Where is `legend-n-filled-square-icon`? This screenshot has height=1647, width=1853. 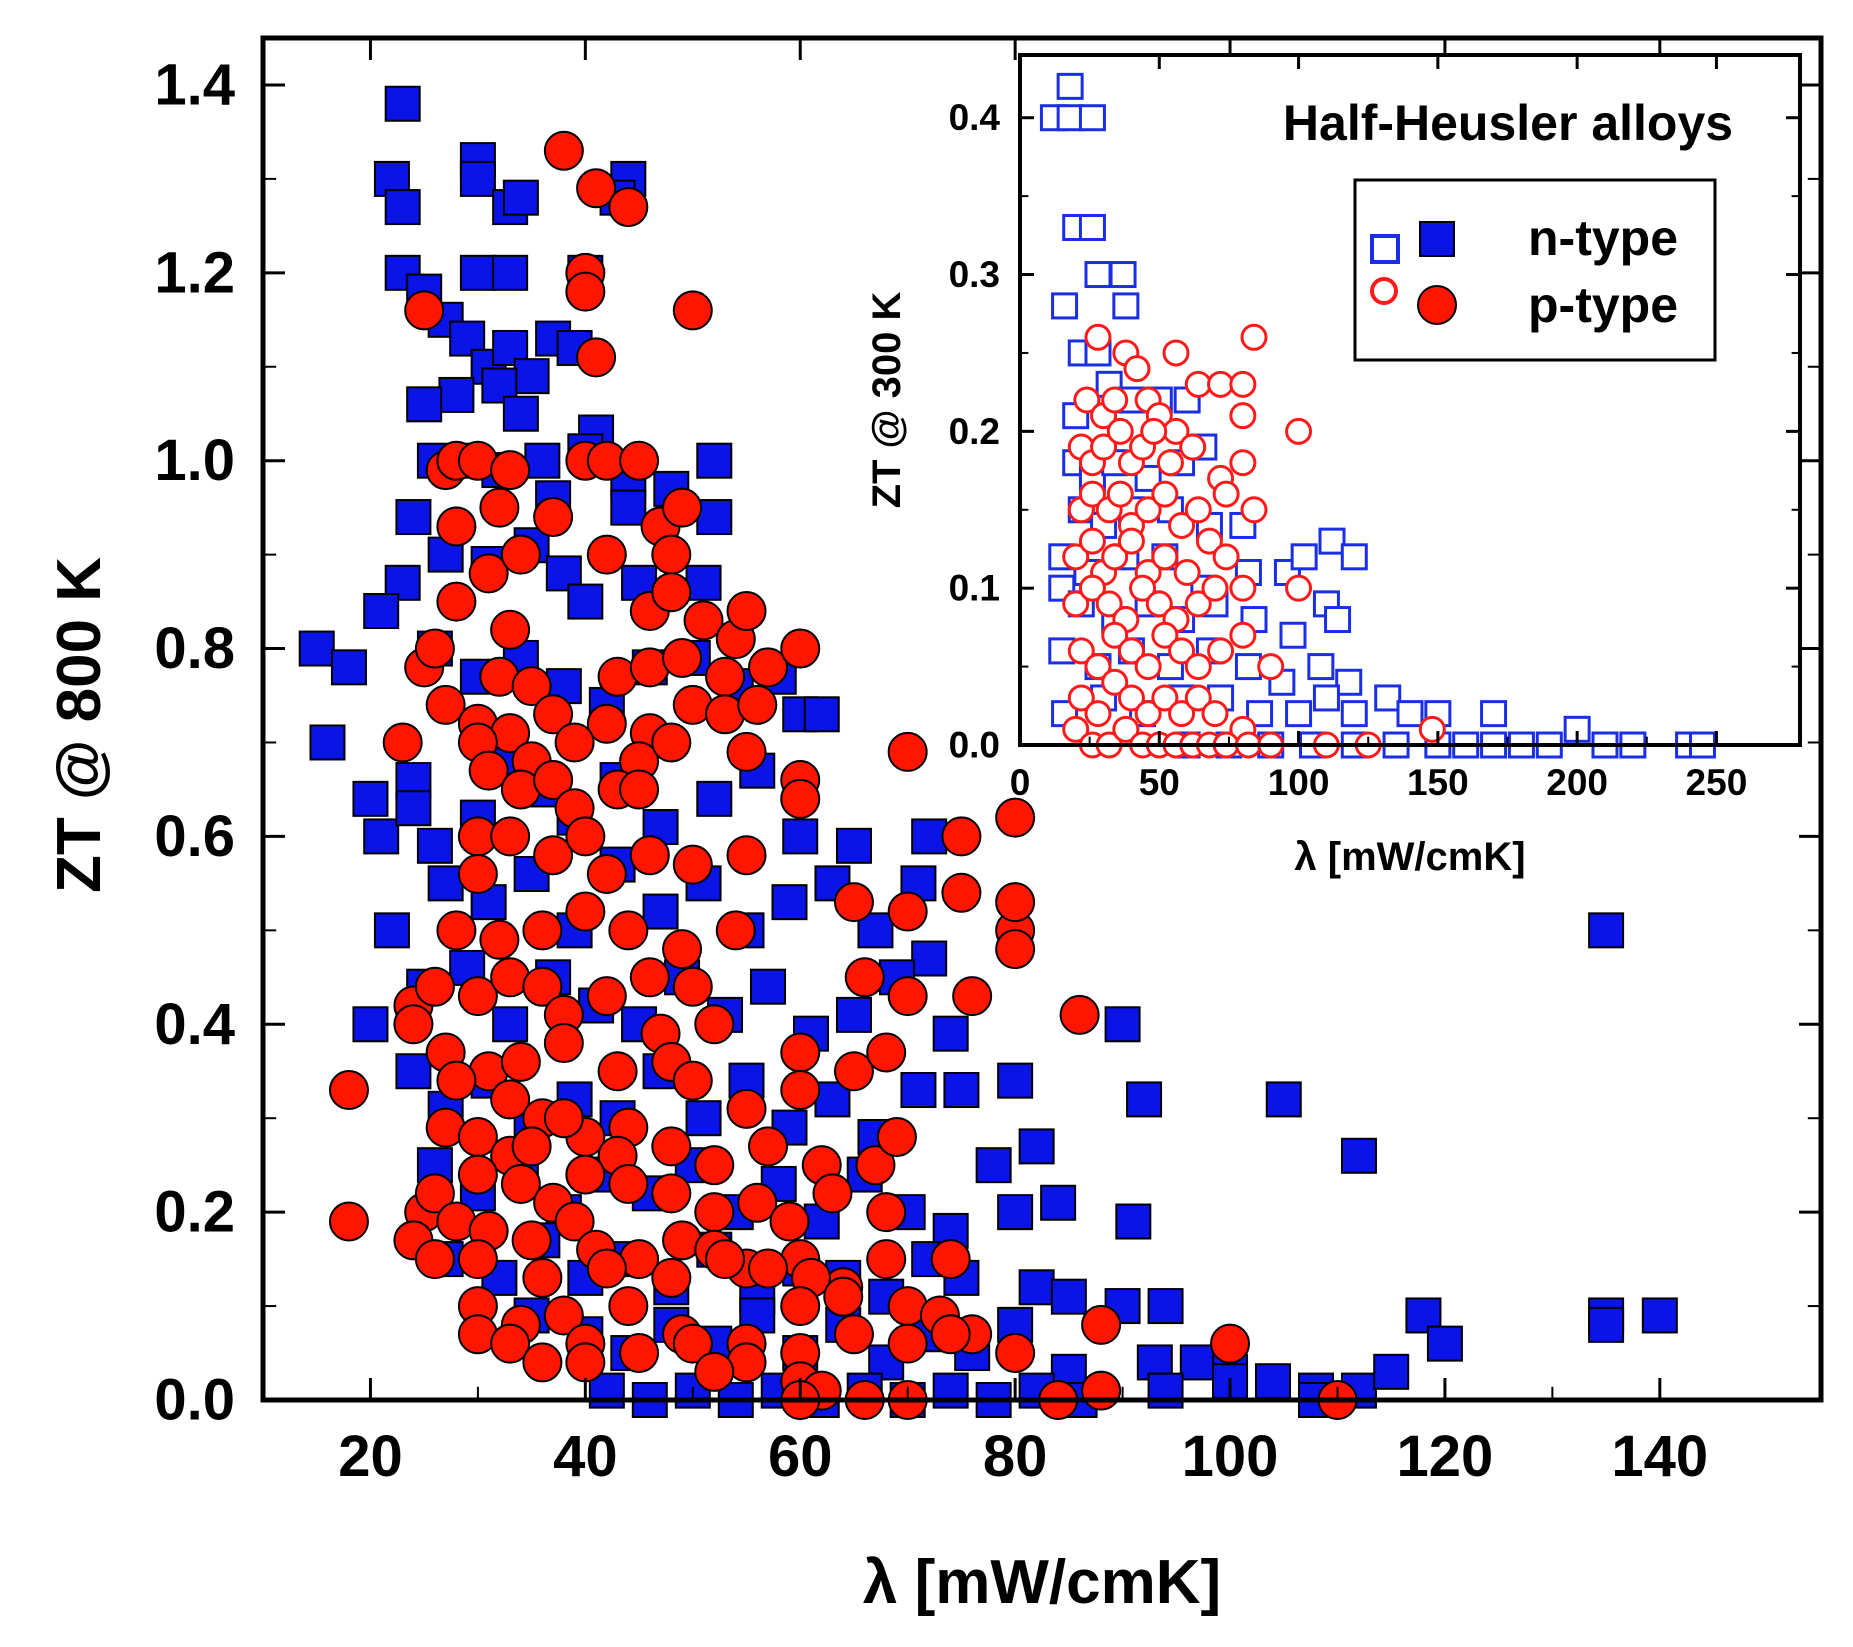 legend-n-filled-square-icon is located at coordinates (1437, 239).